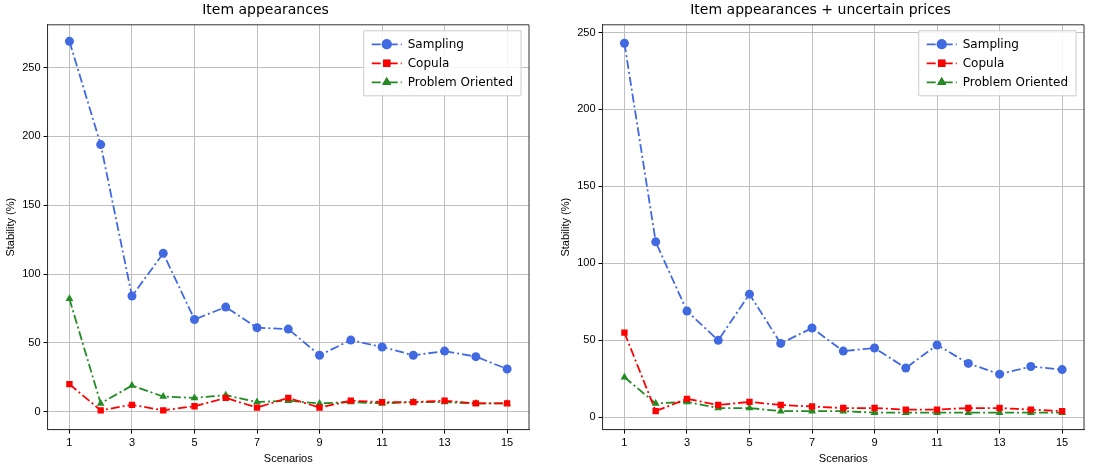  I want to click on chart-title: Item appearances, so click(265, 9).